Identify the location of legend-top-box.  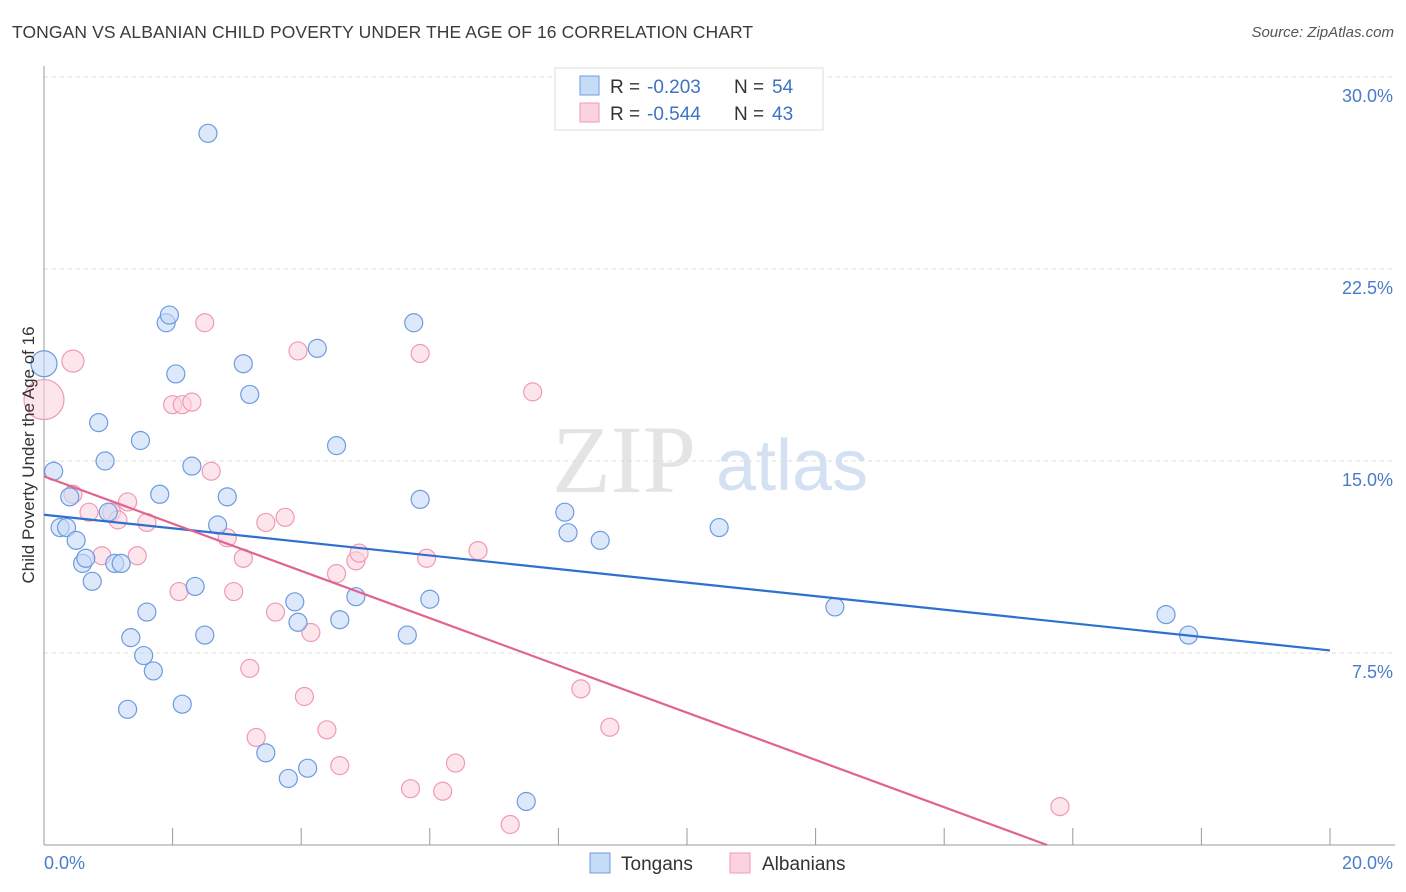
(689, 99).